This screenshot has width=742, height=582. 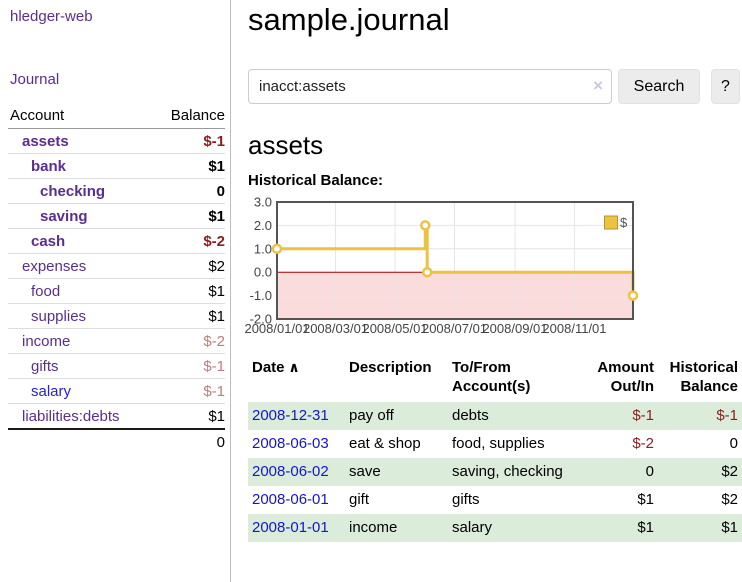 What do you see at coordinates (116, 241) in the screenshot?
I see `account-row: cash $-2` at bounding box center [116, 241].